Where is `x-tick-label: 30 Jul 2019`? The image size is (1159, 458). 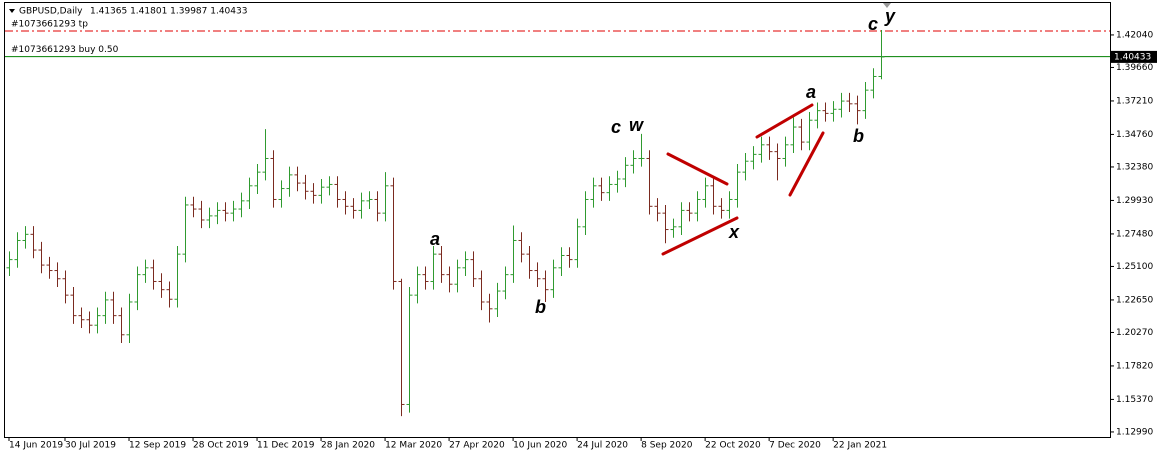 x-tick-label: 30 Jul 2019 is located at coordinates (90, 446).